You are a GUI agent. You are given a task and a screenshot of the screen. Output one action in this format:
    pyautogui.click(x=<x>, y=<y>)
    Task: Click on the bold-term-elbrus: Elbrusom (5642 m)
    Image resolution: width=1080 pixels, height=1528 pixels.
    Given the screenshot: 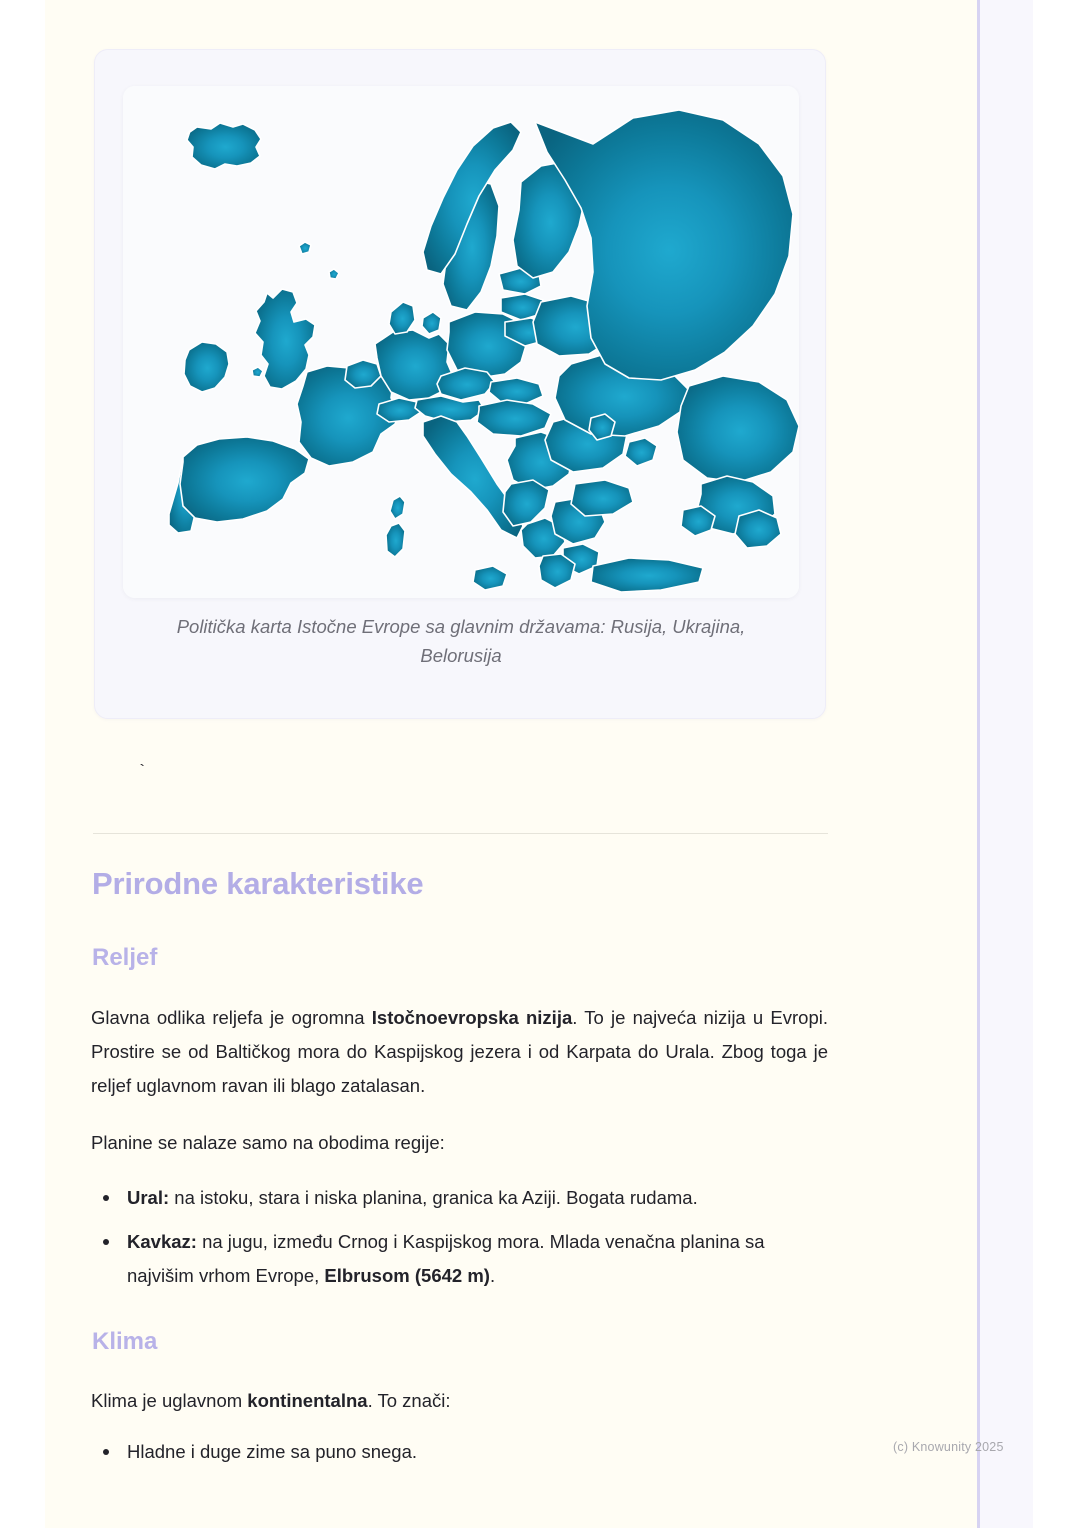 What is the action you would take?
    pyautogui.click(x=407, y=1275)
    